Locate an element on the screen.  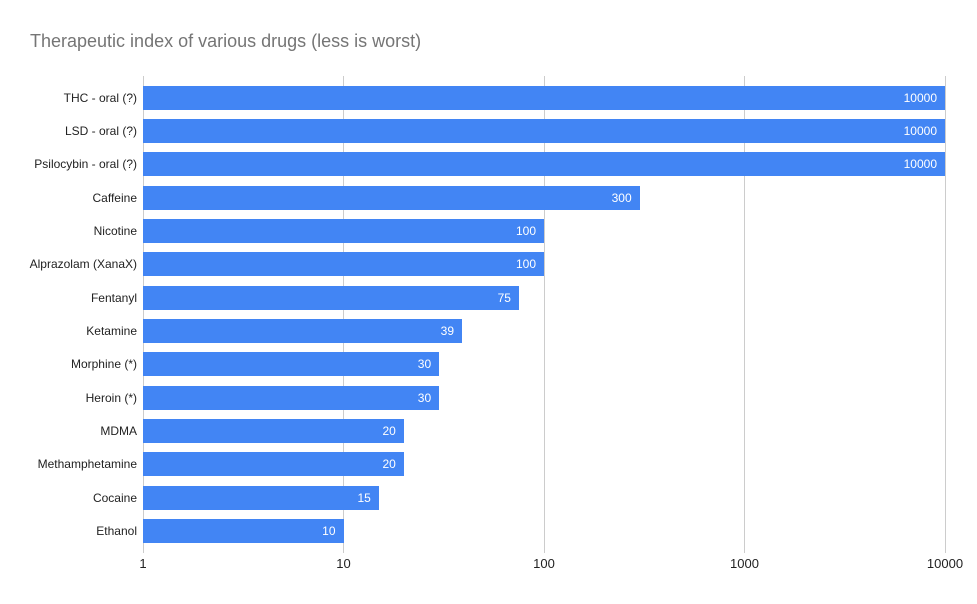
category-label: Alprazolam (XanaX) is located at coordinates (83, 264).